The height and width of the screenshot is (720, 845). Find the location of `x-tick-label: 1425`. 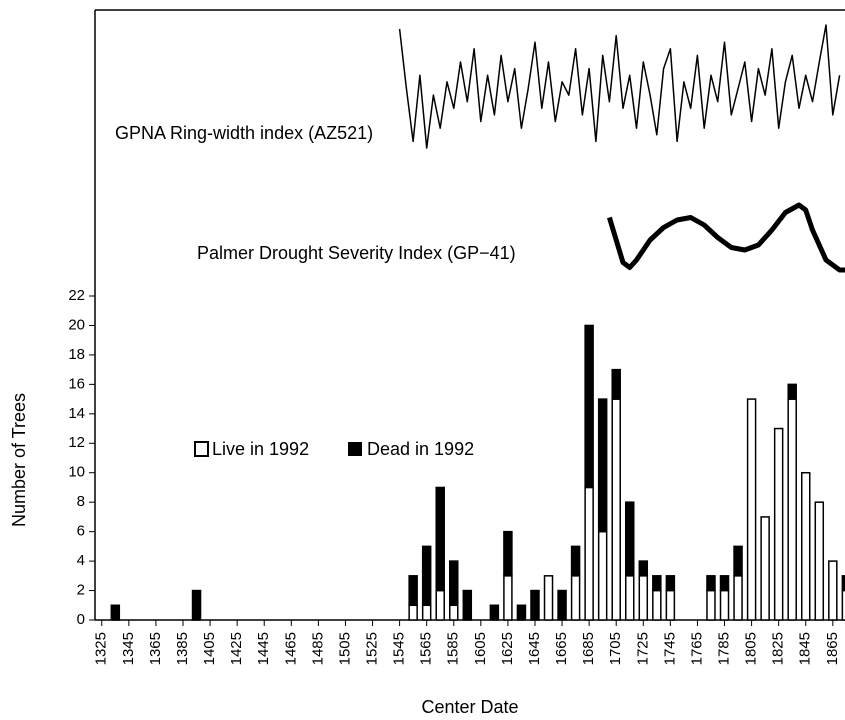

x-tick-label: 1425 is located at coordinates (236, 648).